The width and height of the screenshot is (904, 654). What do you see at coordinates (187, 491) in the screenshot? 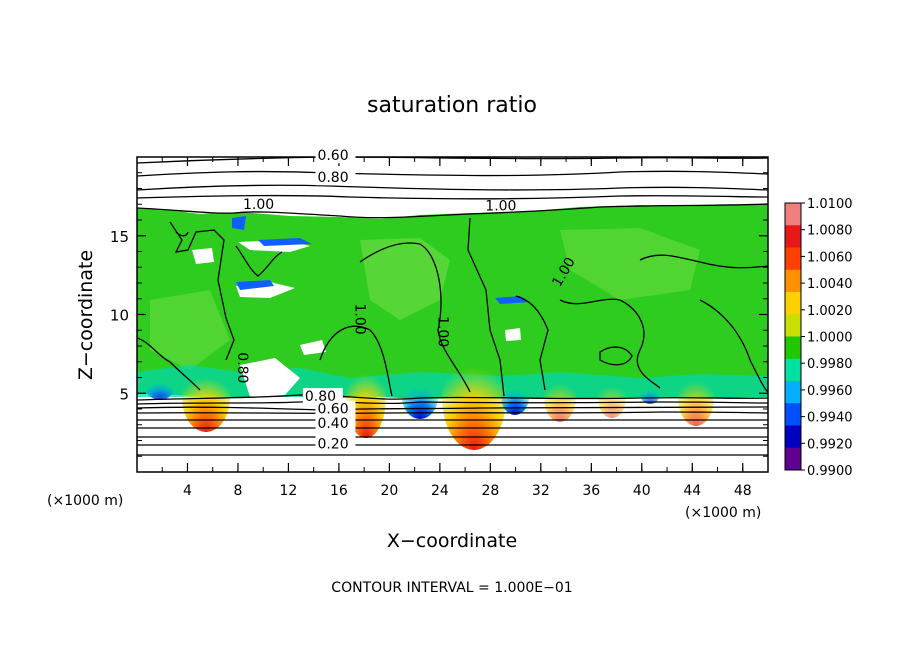
I see `x-tick-label: 4` at bounding box center [187, 491].